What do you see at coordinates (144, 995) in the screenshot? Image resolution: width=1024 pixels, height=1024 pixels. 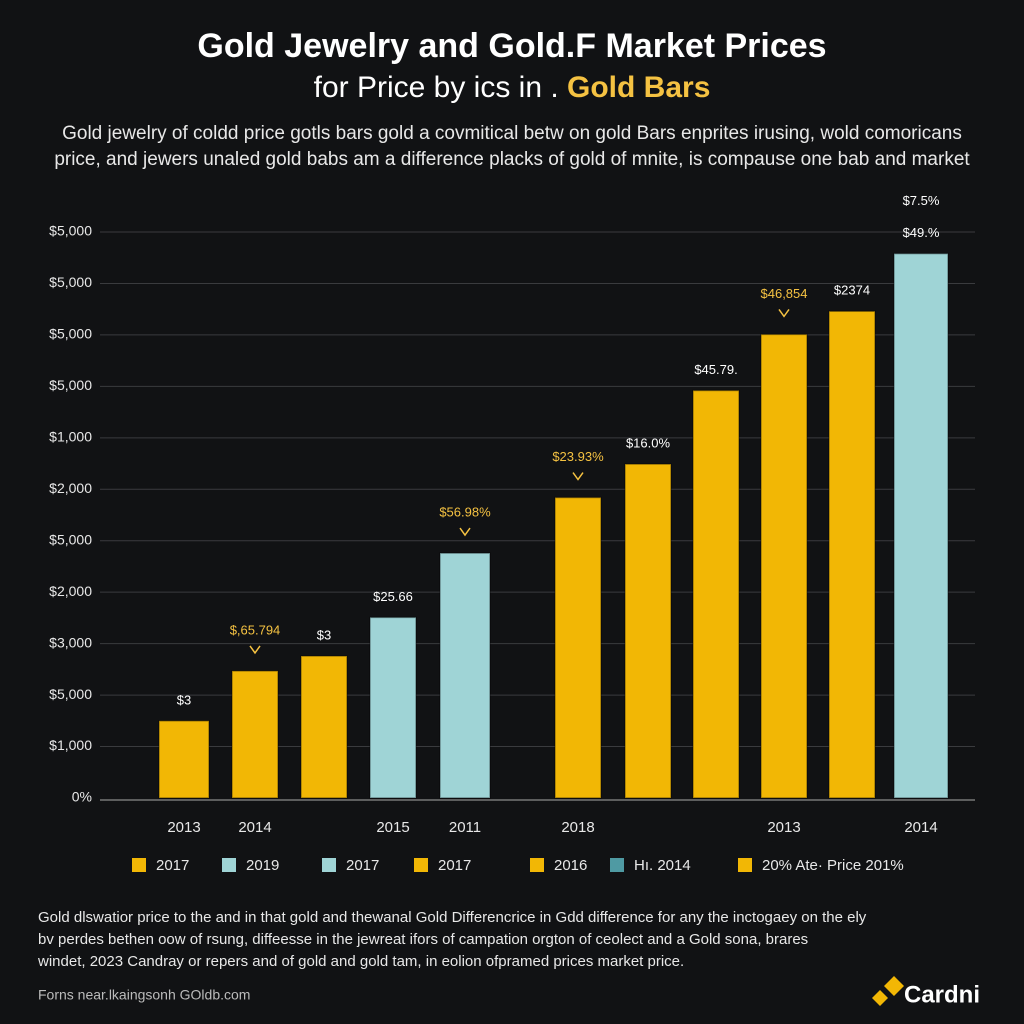 I see `source: Forns near.lkaingsonh GOldb.com` at bounding box center [144, 995].